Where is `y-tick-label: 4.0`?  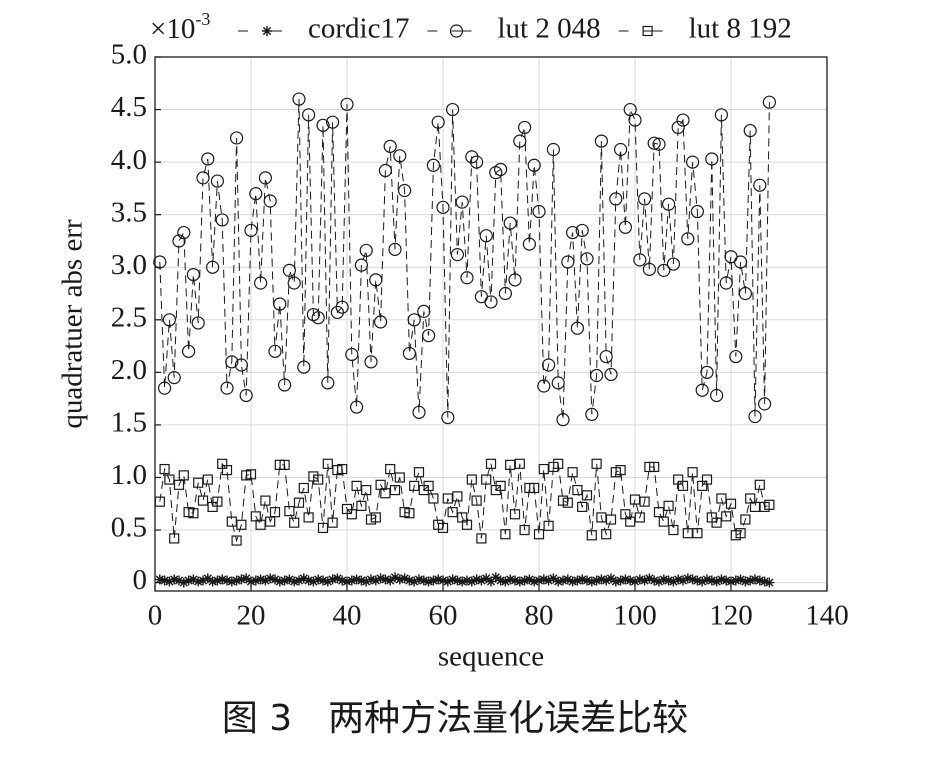
y-tick-label: 4.0 is located at coordinates (129, 160).